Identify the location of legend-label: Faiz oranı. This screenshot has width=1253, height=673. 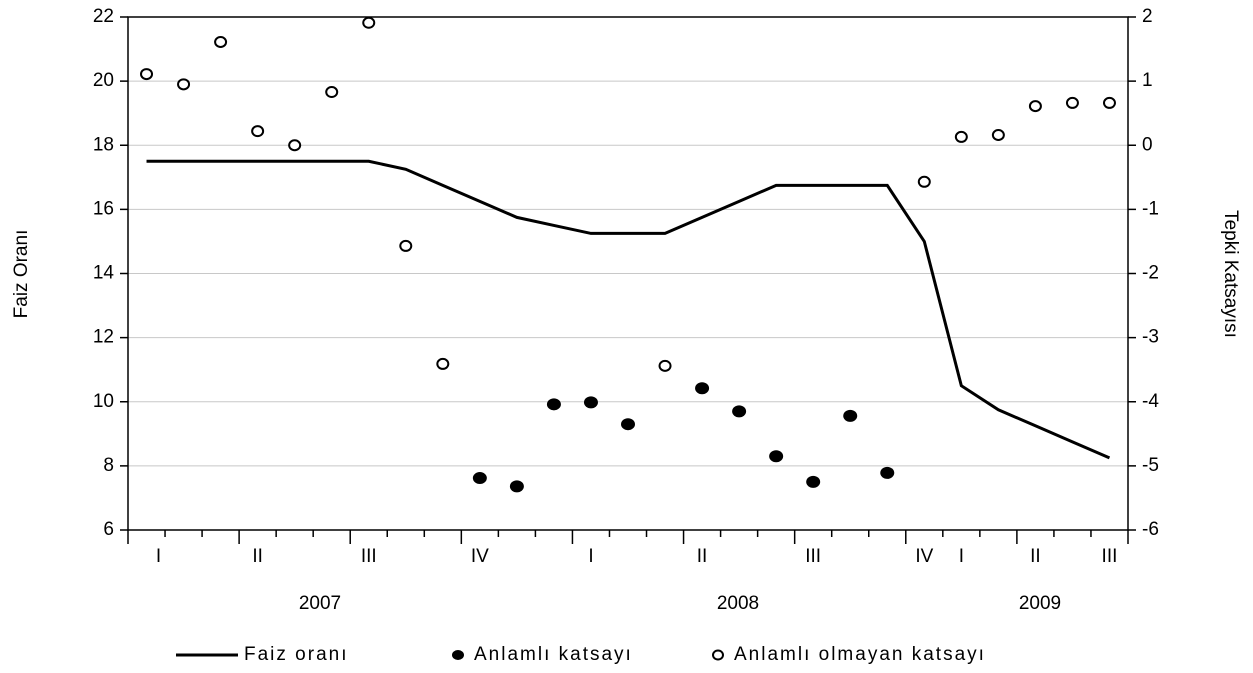
(296, 654).